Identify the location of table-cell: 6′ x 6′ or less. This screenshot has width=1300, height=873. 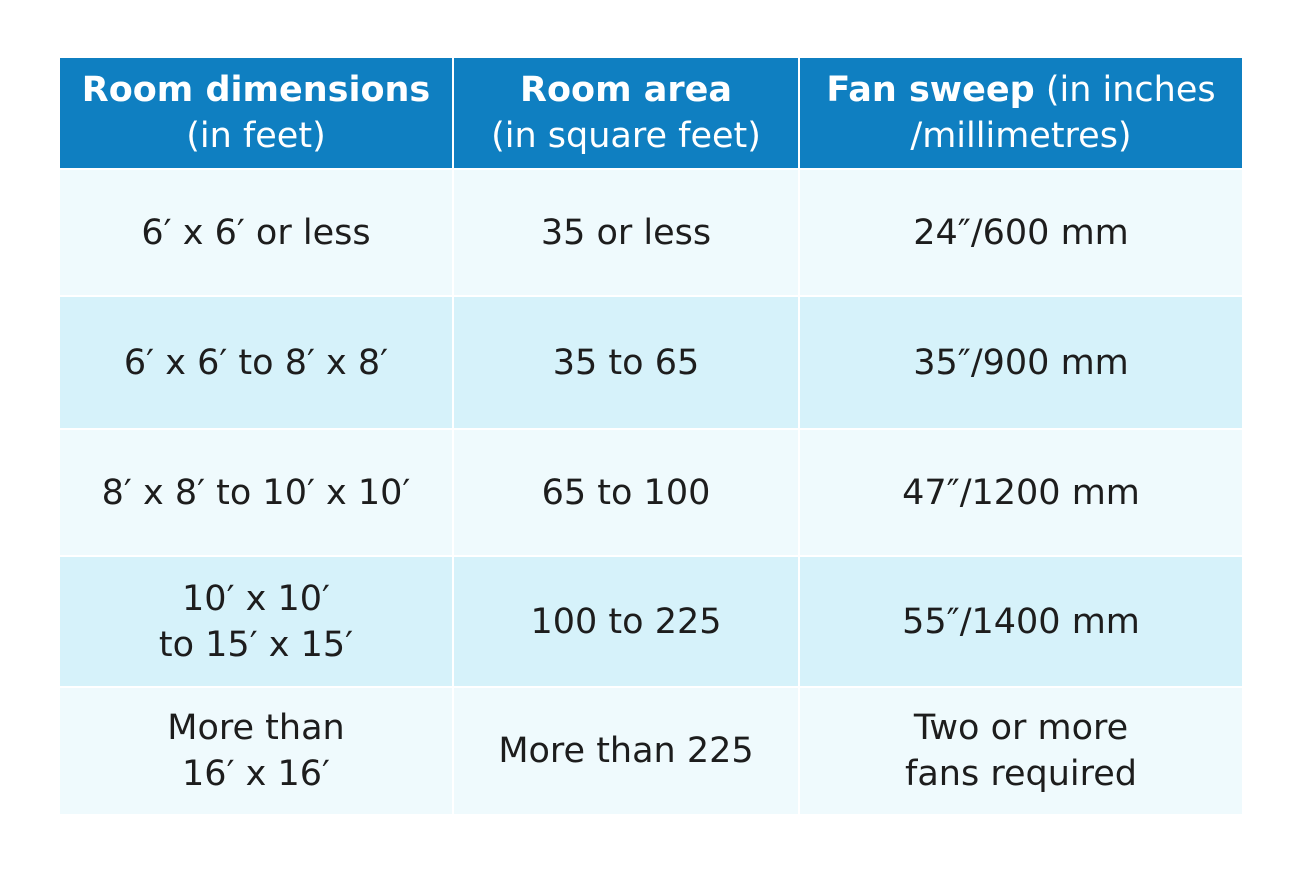
(256, 232).